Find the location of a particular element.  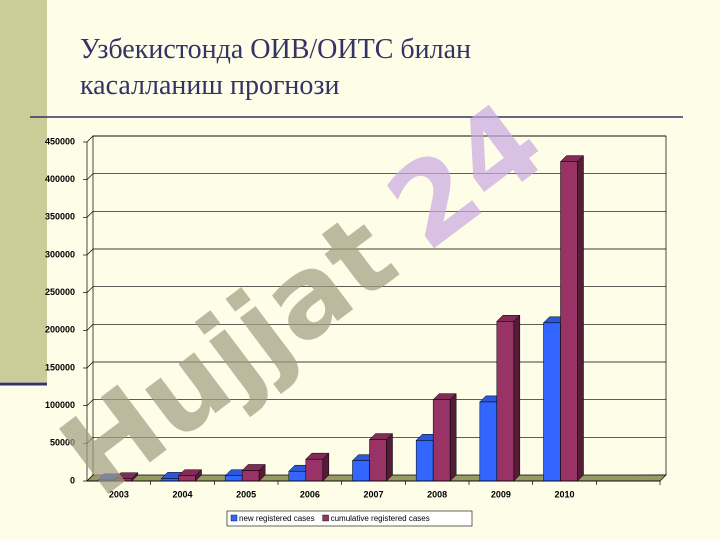

legend-label: cumulative registered cases is located at coordinates (380, 518).